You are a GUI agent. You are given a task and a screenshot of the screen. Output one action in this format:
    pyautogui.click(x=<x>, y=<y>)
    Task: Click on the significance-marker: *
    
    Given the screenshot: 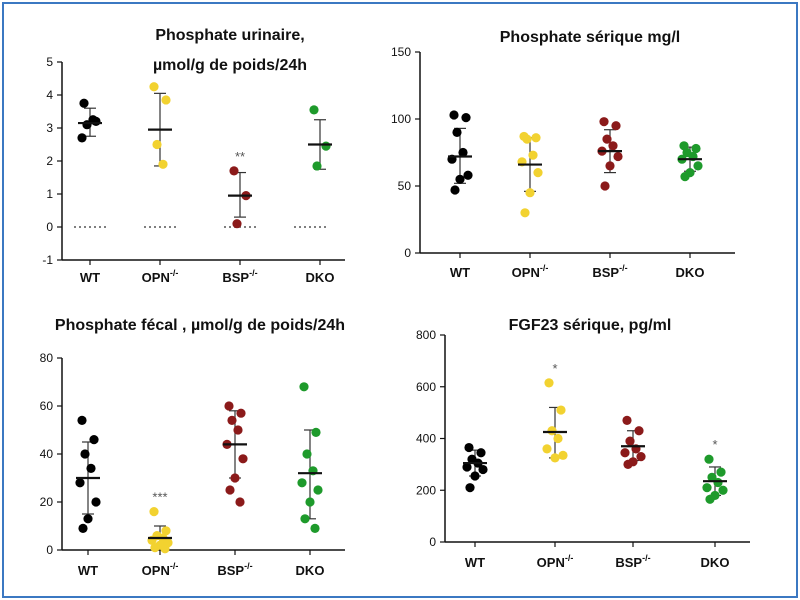 What is the action you would take?
    pyautogui.click(x=554, y=368)
    